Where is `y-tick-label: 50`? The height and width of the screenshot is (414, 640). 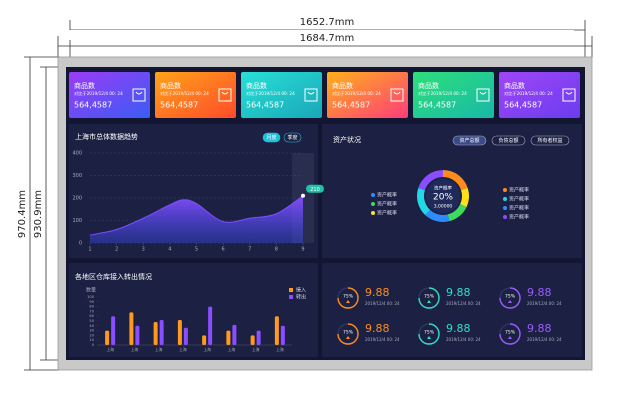
y-tick-label: 50 is located at coordinates (91, 321).